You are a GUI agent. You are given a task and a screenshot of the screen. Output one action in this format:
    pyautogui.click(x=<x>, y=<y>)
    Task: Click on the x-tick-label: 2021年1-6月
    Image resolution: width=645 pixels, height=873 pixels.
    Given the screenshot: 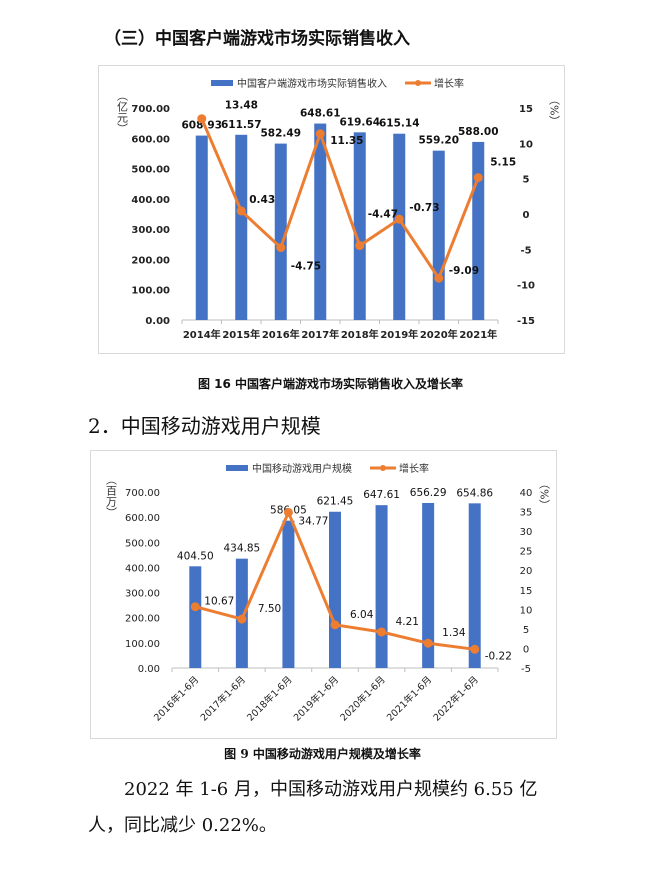 What is the action you would take?
    pyautogui.click(x=409, y=699)
    